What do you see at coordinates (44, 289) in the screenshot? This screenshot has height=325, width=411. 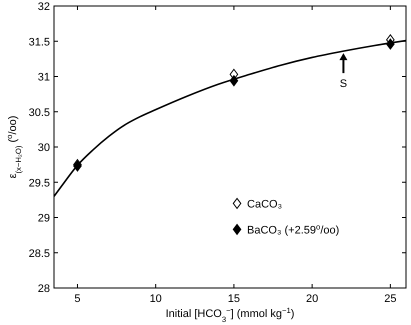 I see `y-tick-label: 28` at bounding box center [44, 289].